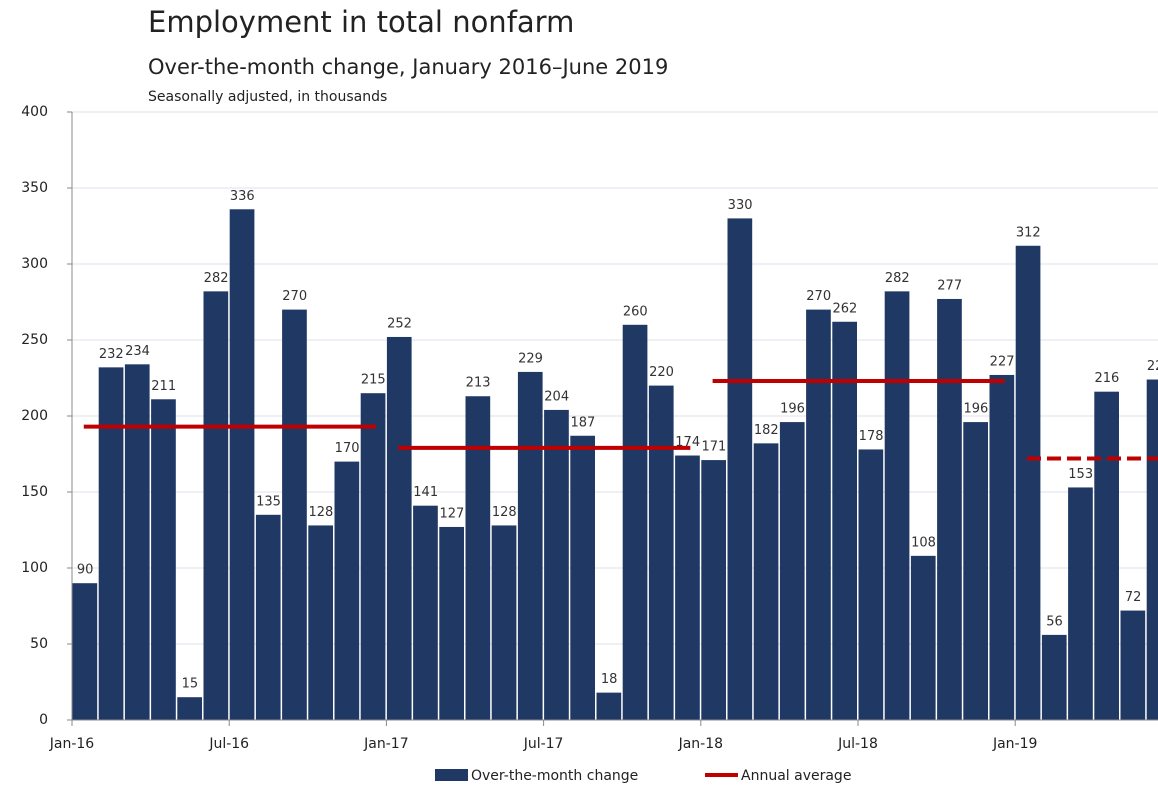  What do you see at coordinates (267, 97) in the screenshot?
I see `chart-note: Seasonally adjusted, in thousands` at bounding box center [267, 97].